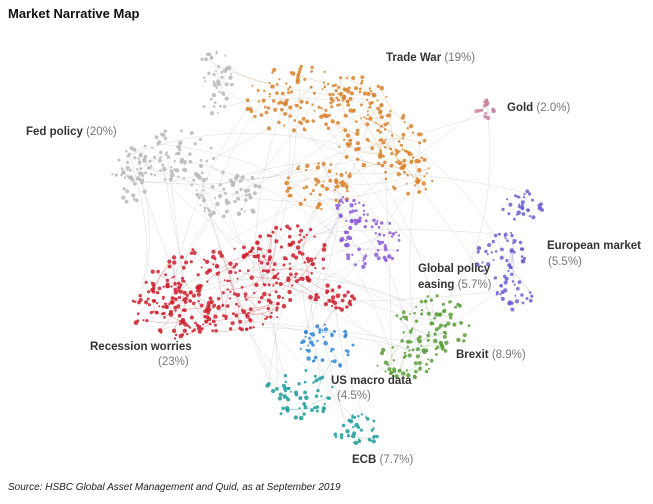 This screenshot has width=653, height=504. Describe the element at coordinates (322, 407) in the screenshot. I see `cluster-ecb` at that location.